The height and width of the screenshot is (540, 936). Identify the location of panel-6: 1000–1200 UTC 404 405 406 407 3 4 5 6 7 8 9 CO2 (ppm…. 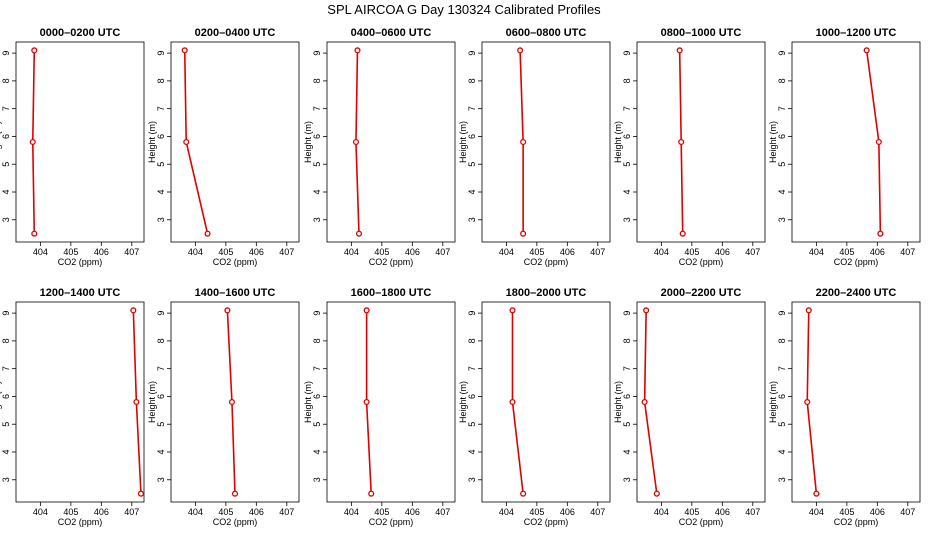
(844, 147).